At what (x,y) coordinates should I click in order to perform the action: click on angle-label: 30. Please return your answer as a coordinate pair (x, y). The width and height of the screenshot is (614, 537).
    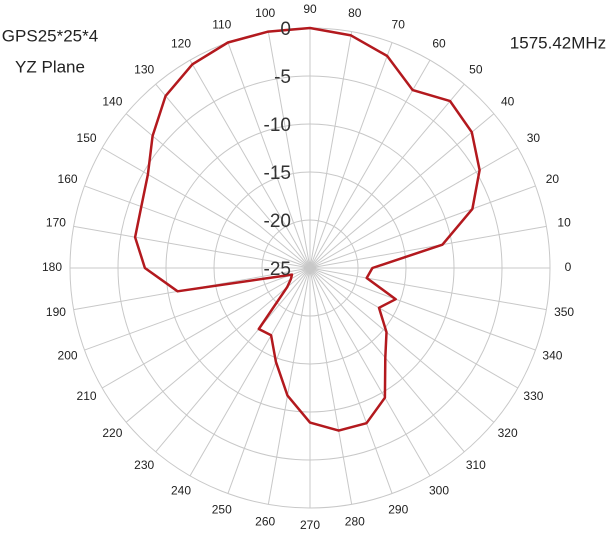
    Looking at the image, I should click on (534, 138).